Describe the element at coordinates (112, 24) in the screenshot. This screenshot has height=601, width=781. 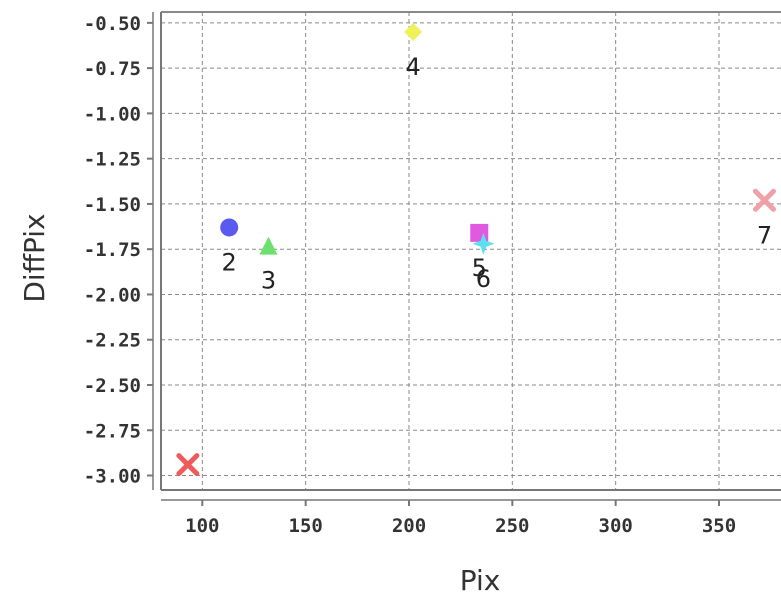
I see `y-tick-label: -0.50` at that location.